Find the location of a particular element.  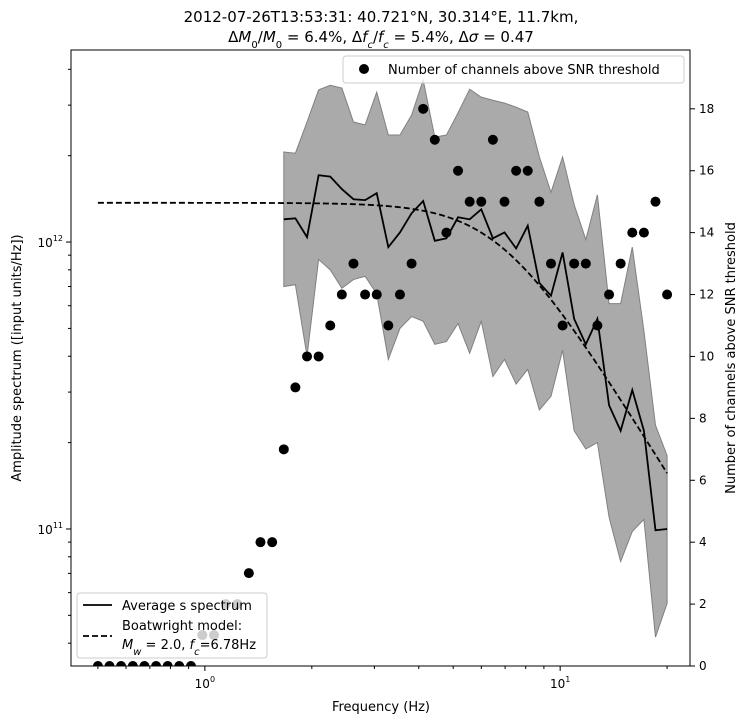

chart-title-line2: ΔM0/M0 = 6.4%, Δfc/fc = 5.4%, Δσ = 0.47 is located at coordinates (381, 39).